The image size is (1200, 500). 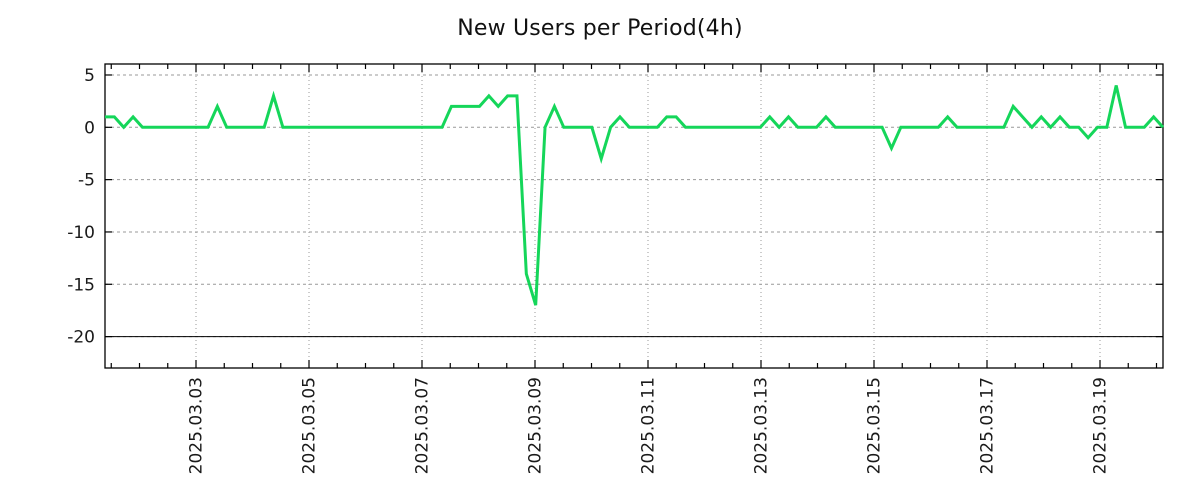 What do you see at coordinates (81, 338) in the screenshot?
I see `y-tick-label: -20` at bounding box center [81, 338].